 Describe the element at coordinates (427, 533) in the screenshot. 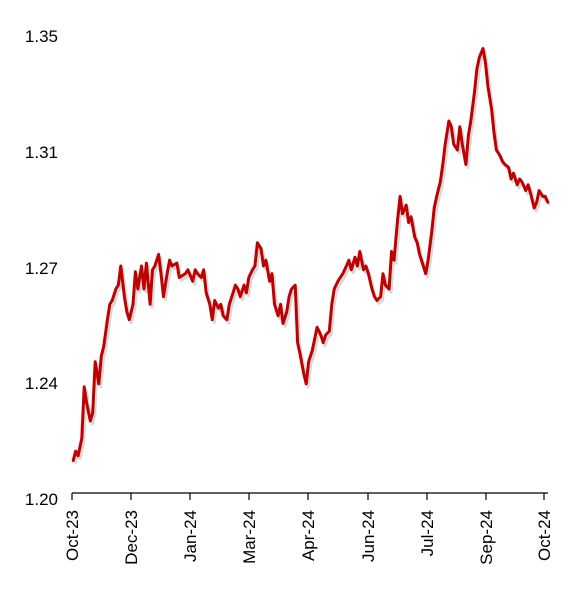

I see `x-tick-label: Jul-24` at that location.